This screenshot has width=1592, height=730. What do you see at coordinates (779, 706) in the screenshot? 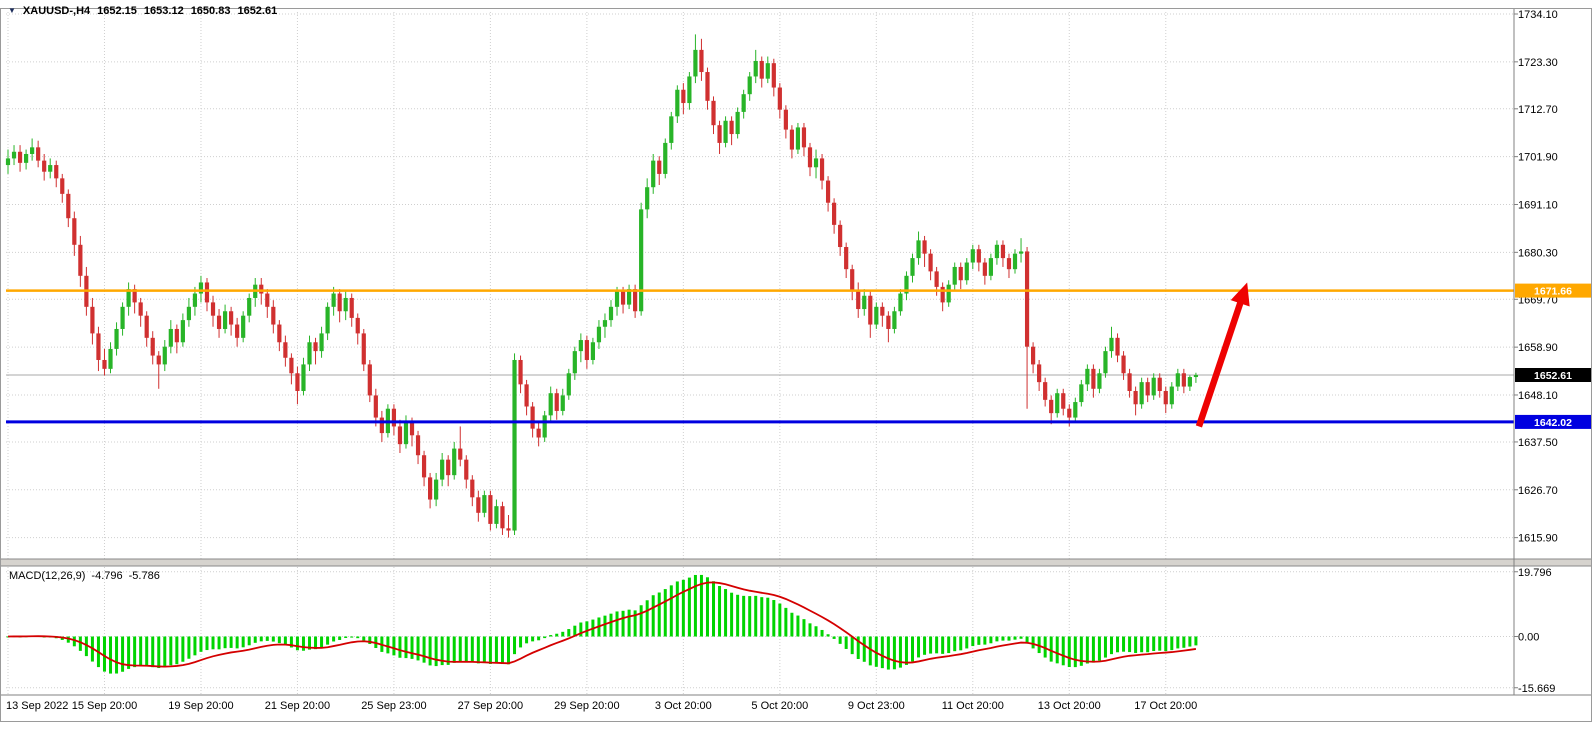
I see `x-axis-label: 5 Oct 20:00` at bounding box center [779, 706].